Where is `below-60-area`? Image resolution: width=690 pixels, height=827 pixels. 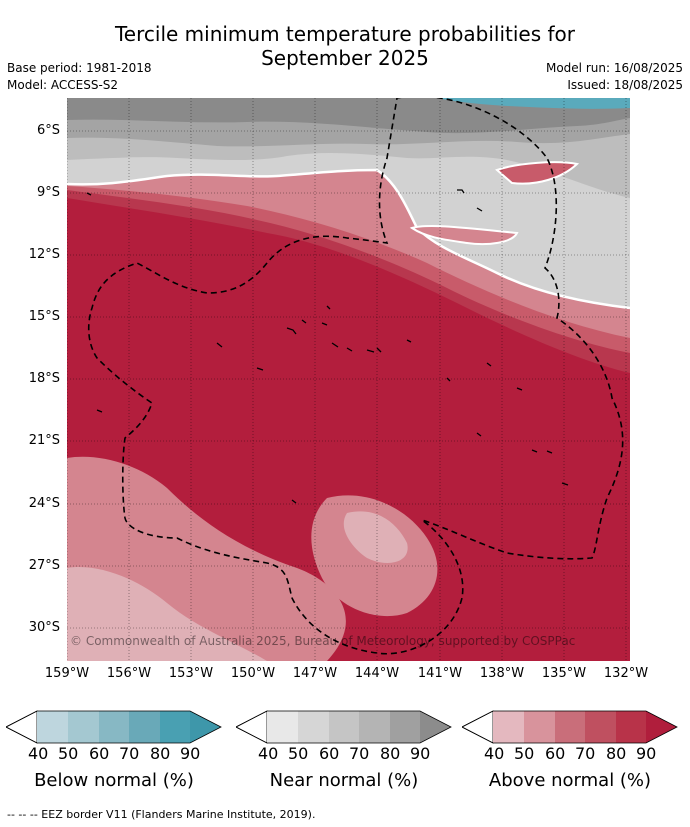 below-60-area is located at coordinates (533, 103).